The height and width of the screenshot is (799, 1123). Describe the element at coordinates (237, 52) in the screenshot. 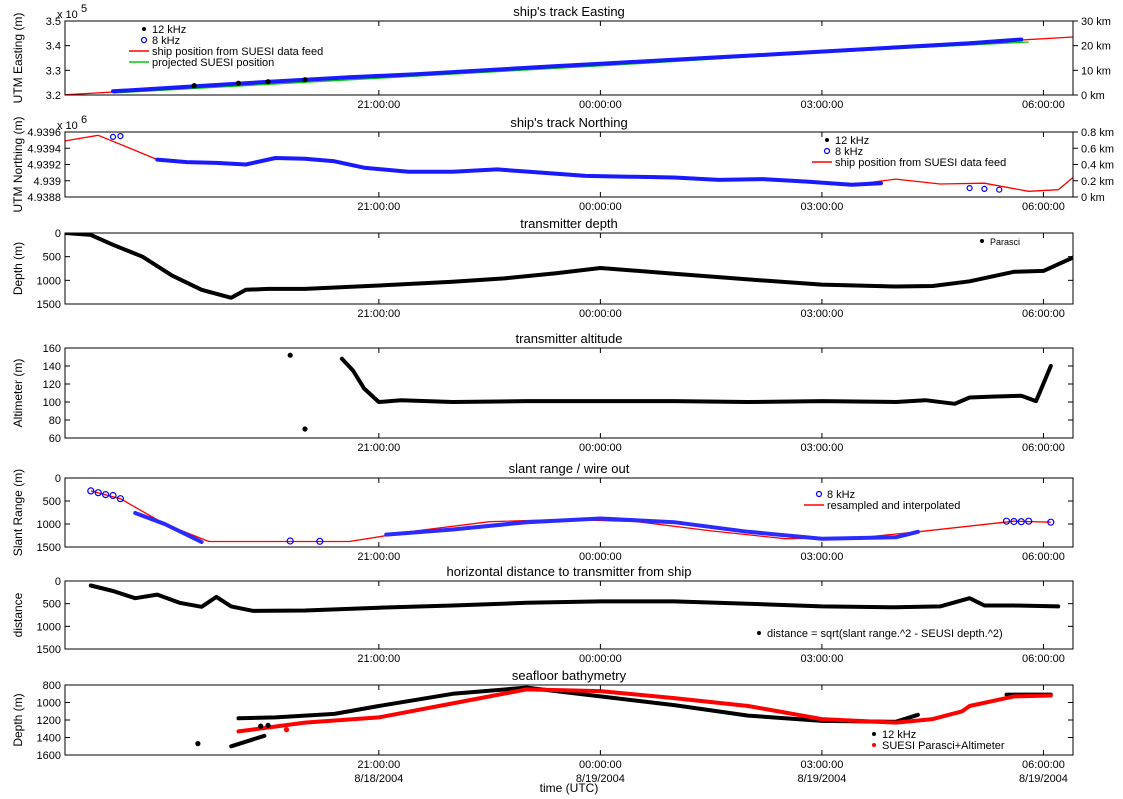

I see `legend-label: ship position from SUESI data feed` at that location.